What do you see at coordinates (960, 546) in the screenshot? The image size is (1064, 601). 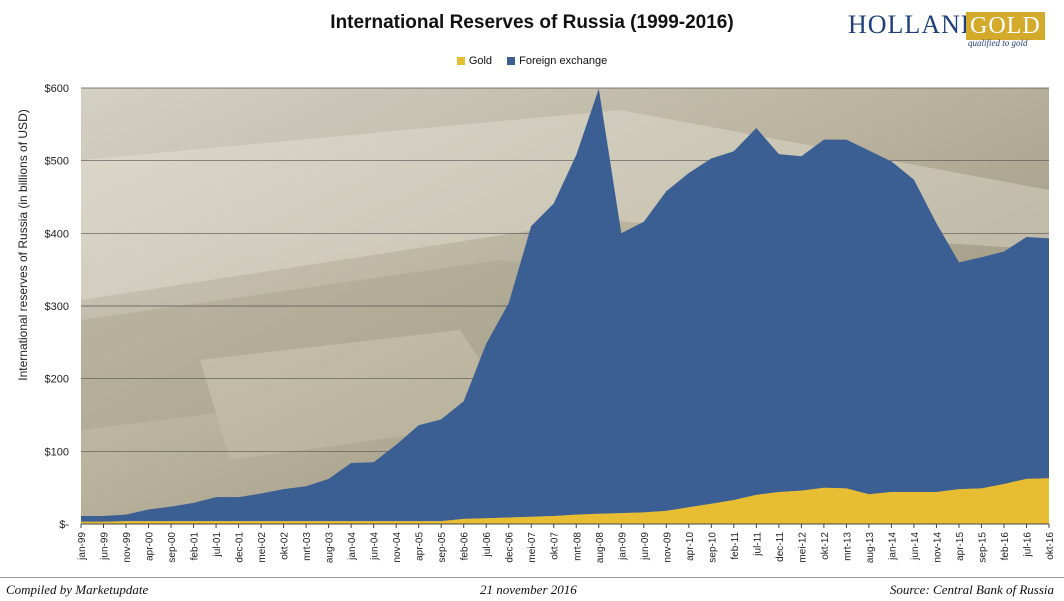 I see `x-tick-label: apr-15` at bounding box center [960, 546].